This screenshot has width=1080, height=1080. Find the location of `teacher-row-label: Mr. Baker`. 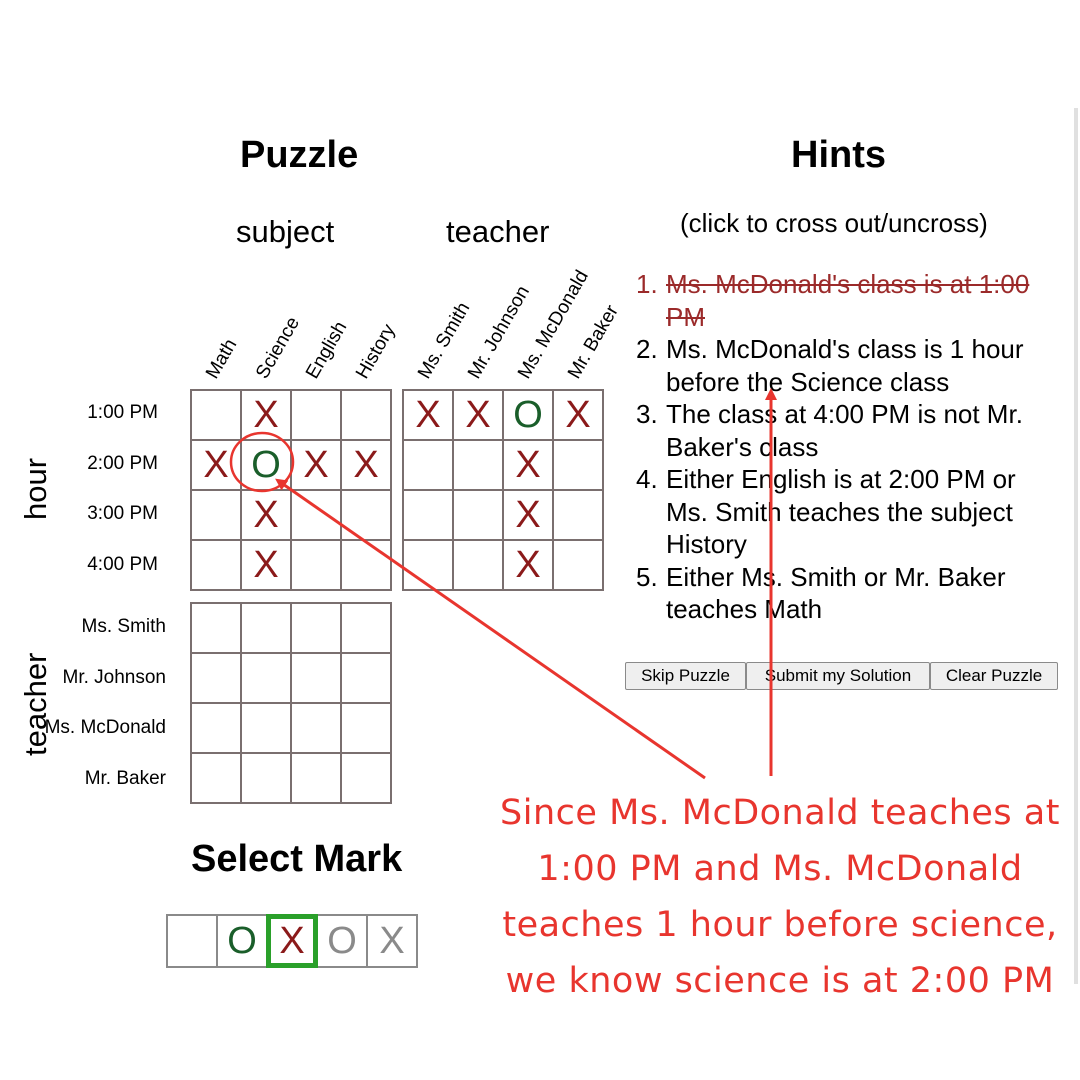

teacher-row-label: Mr. Baker is located at coordinates (125, 778).